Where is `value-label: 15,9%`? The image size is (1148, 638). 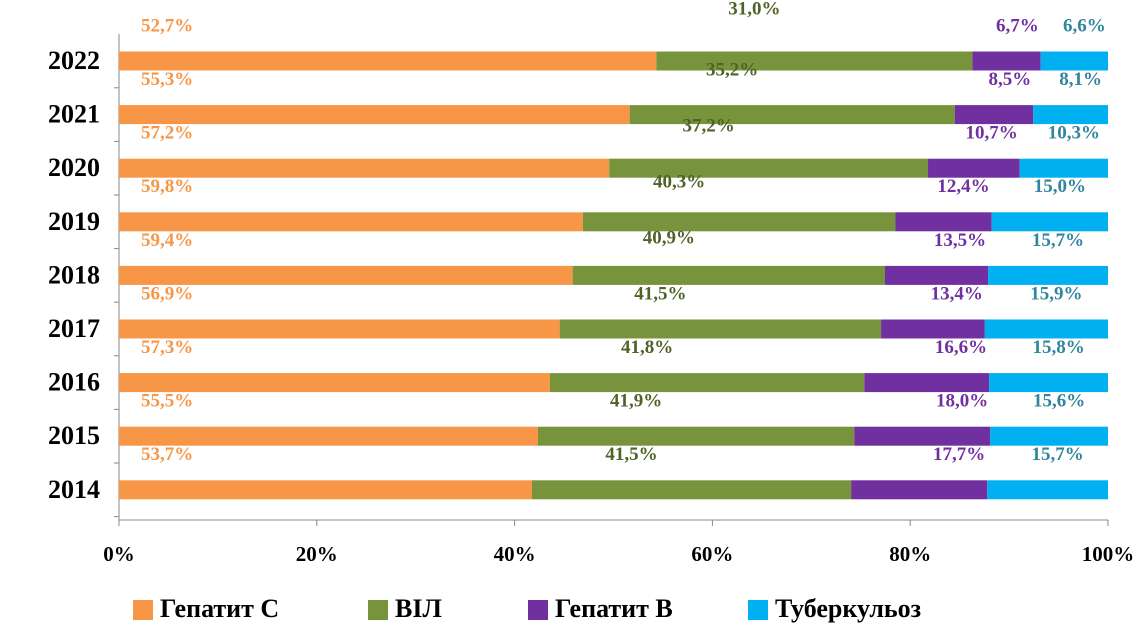 value-label: 15,9% is located at coordinates (1056, 293).